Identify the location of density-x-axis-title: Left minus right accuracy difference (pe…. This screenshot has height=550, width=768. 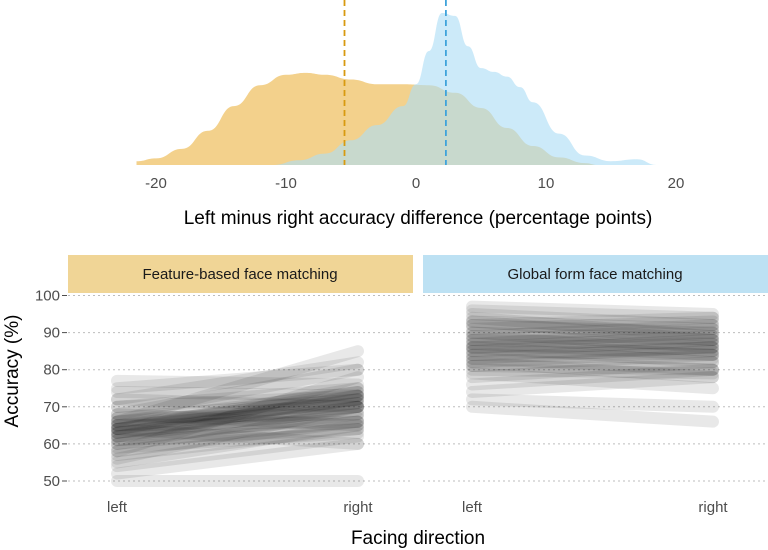
(418, 218).